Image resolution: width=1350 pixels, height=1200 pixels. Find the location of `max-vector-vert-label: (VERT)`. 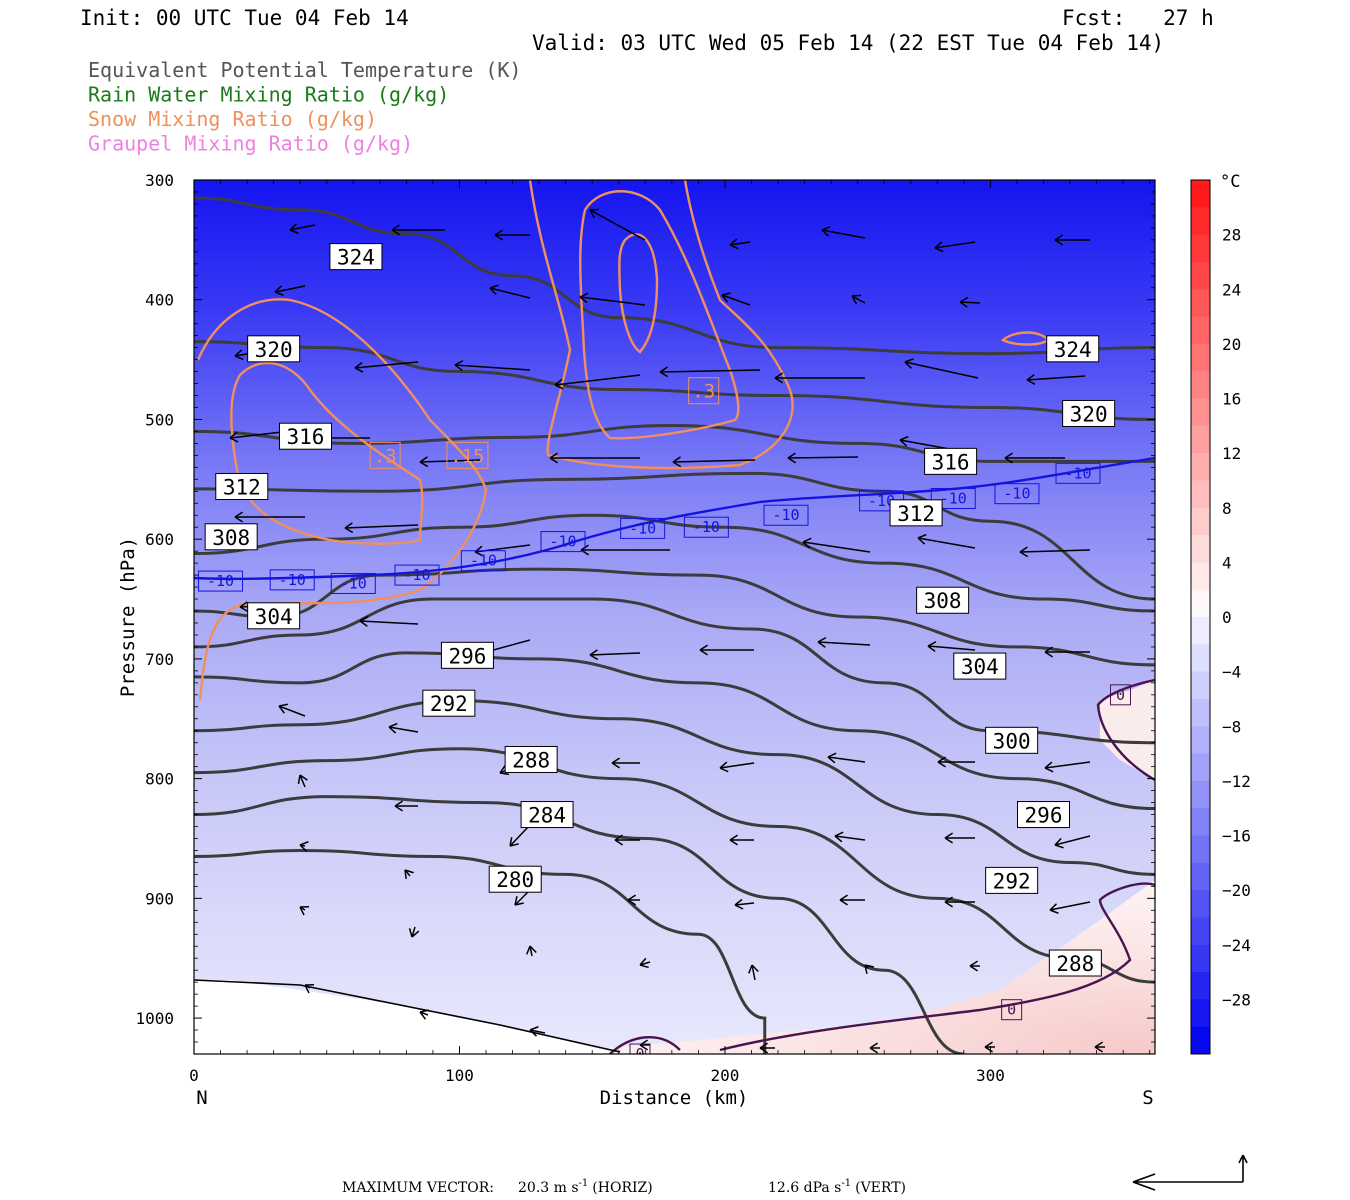

max-vector-vert-label: (VERT) is located at coordinates (880, 1188).